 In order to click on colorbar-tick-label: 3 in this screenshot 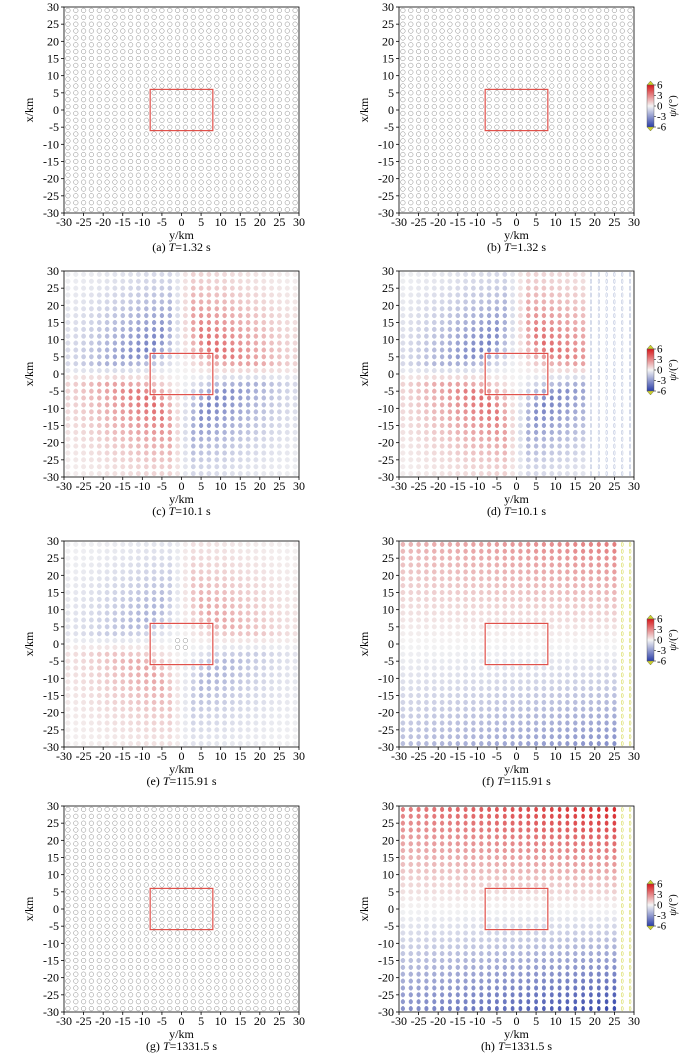, I will do `click(660, 96)`.